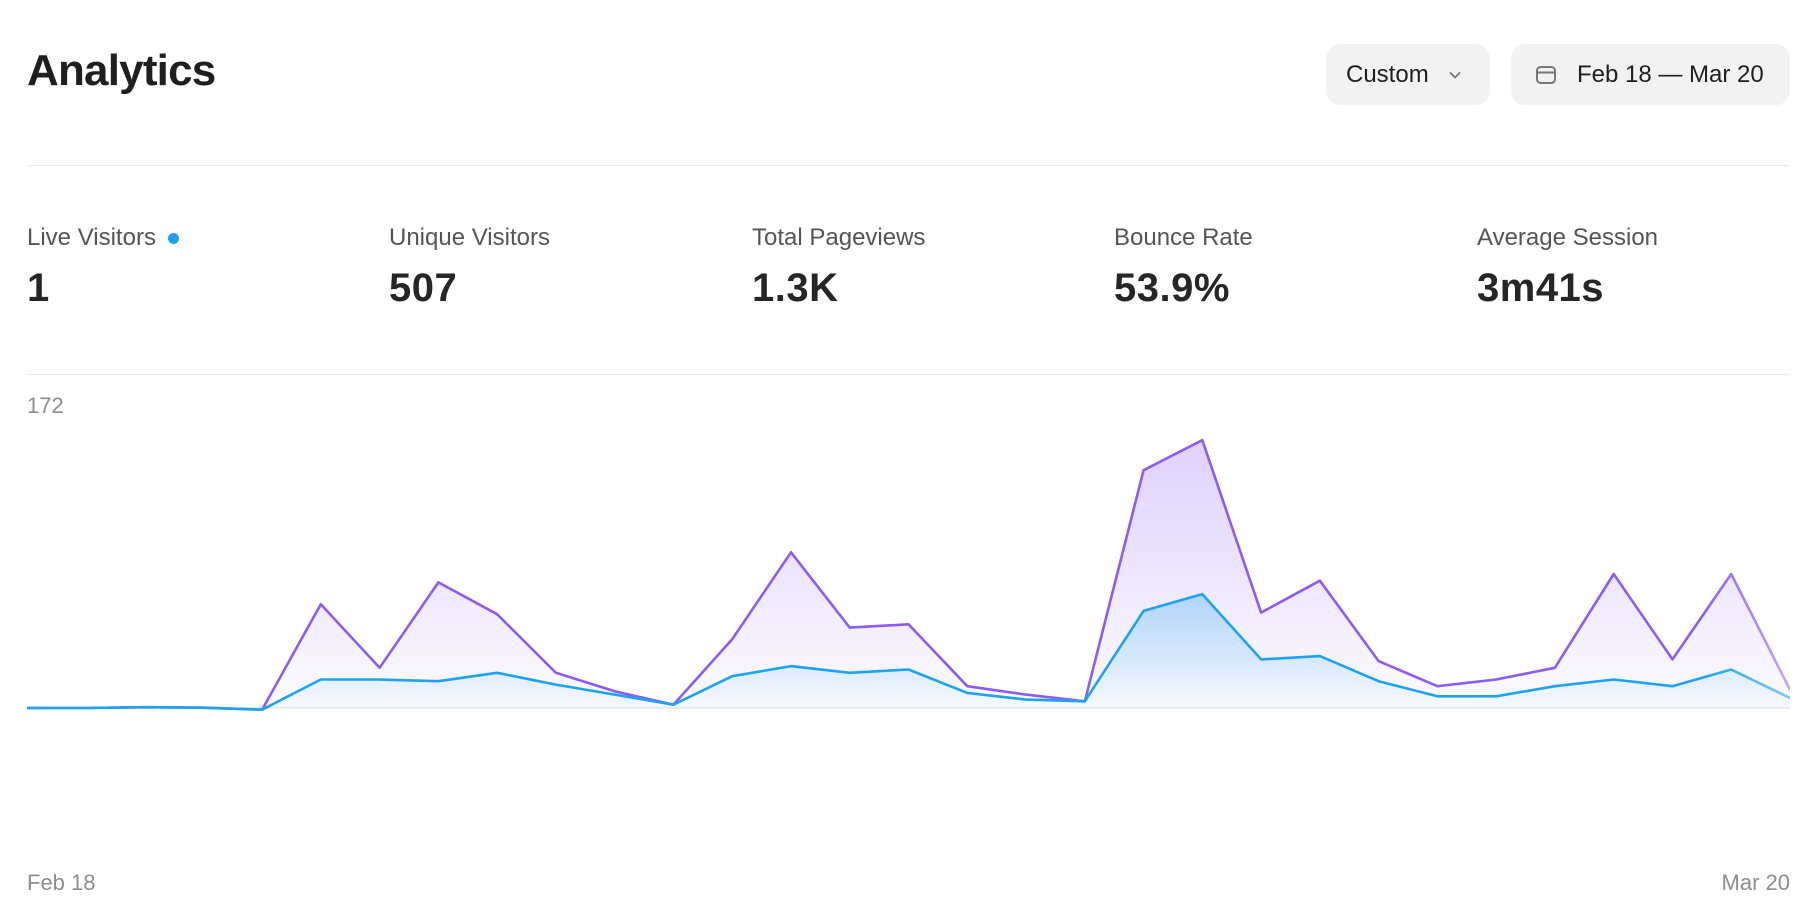 This screenshot has width=1817, height=923. I want to click on x-axis-start-label: Feb 18, so click(61, 882).